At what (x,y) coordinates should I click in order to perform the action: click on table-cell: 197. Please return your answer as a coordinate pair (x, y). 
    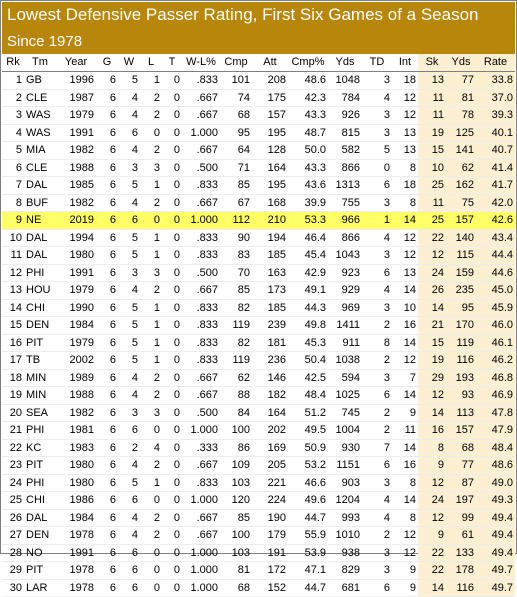
    Looking at the image, I should click on (461, 500).